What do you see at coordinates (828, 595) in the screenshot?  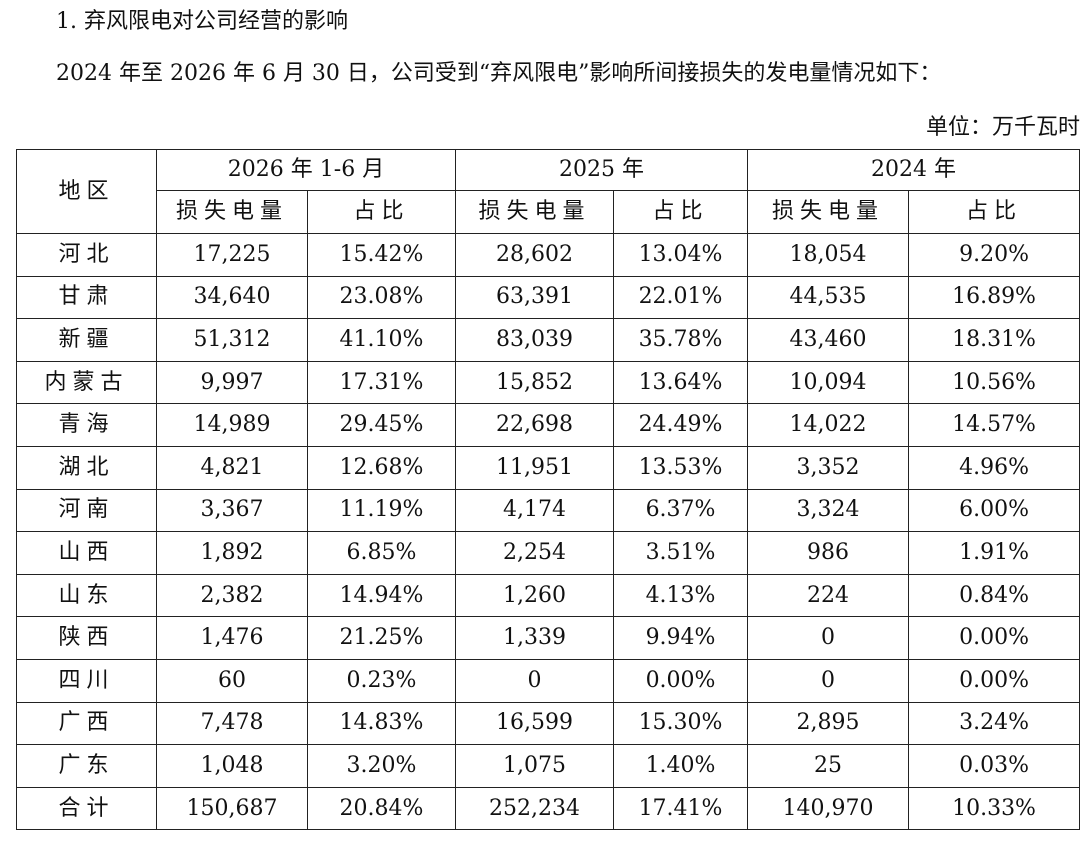 I see `loss-2024-cell: 224` at bounding box center [828, 595].